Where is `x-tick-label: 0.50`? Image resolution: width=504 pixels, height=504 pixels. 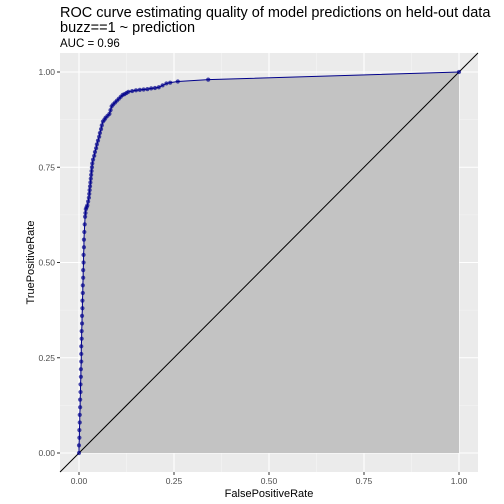 x-tick-label: 0.50 is located at coordinates (269, 481).